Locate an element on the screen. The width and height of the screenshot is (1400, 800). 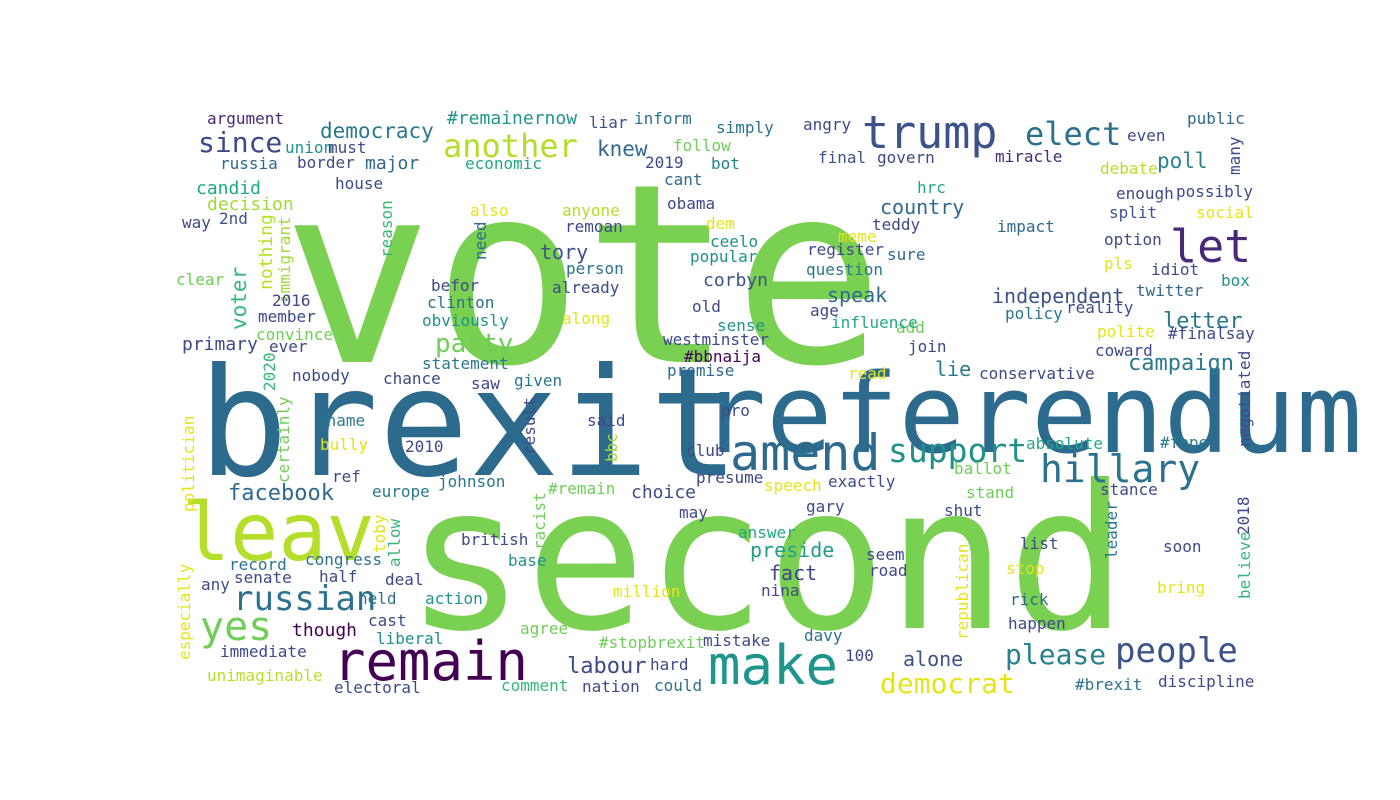
cloud-word: obama is located at coordinates (691, 203).